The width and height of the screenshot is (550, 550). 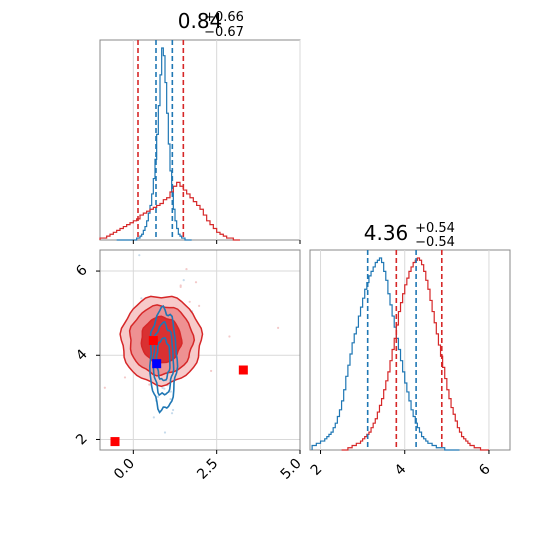 I want to click on title-value: 4.36, so click(x=386, y=233).